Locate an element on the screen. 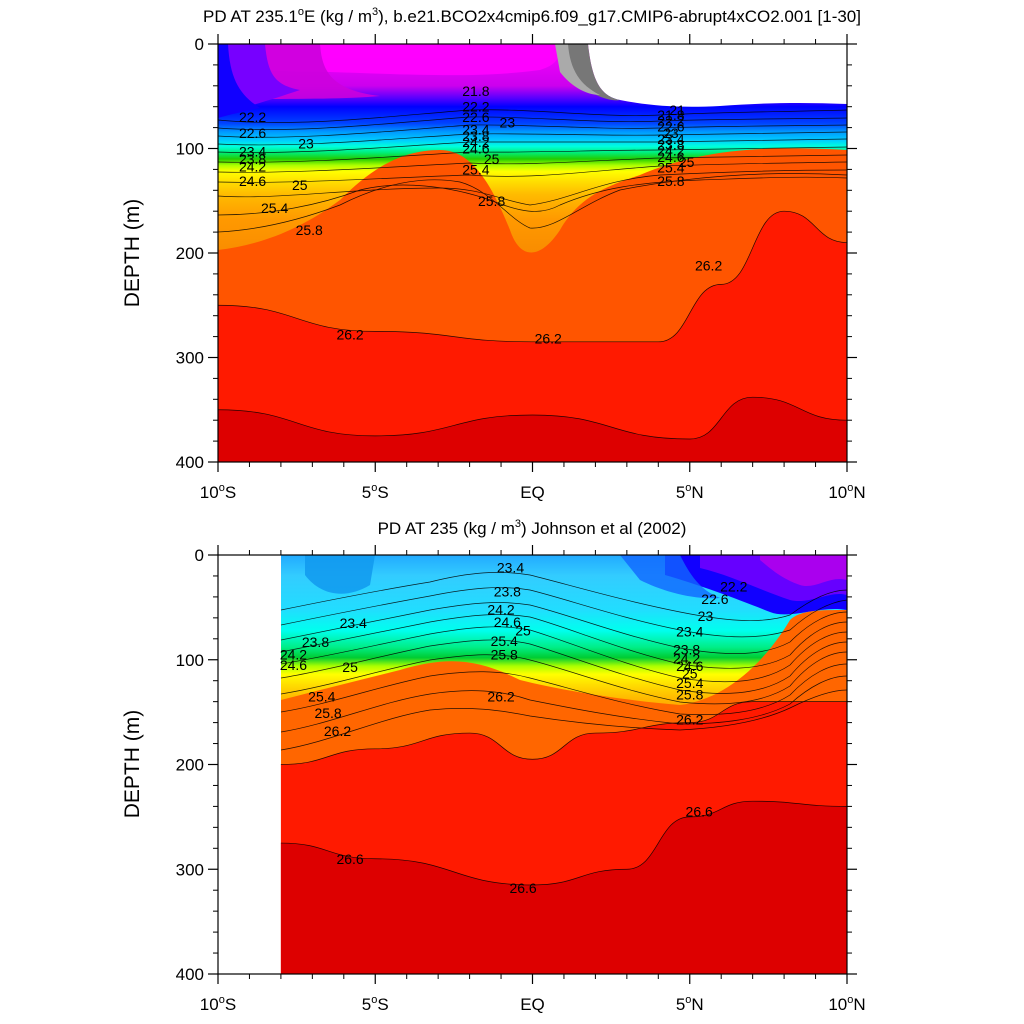  x-tick-label: 10oN is located at coordinates (846, 1004).